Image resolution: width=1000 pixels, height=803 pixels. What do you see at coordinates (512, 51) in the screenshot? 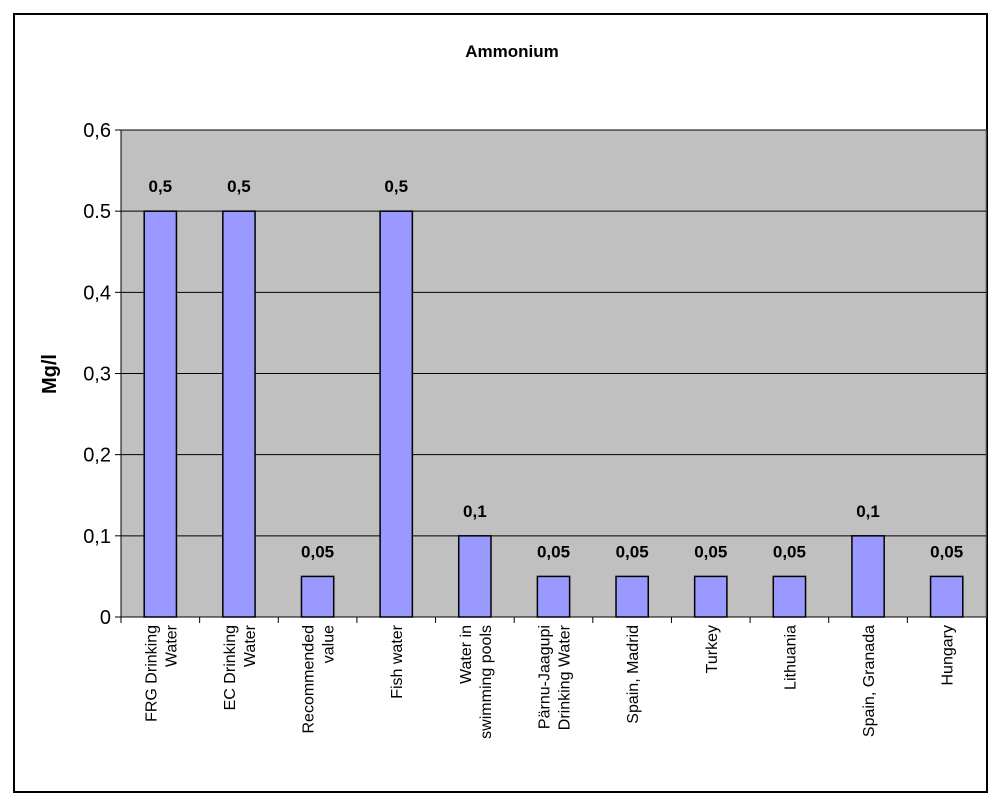
I see `chart-title: Ammonium` at bounding box center [512, 51].